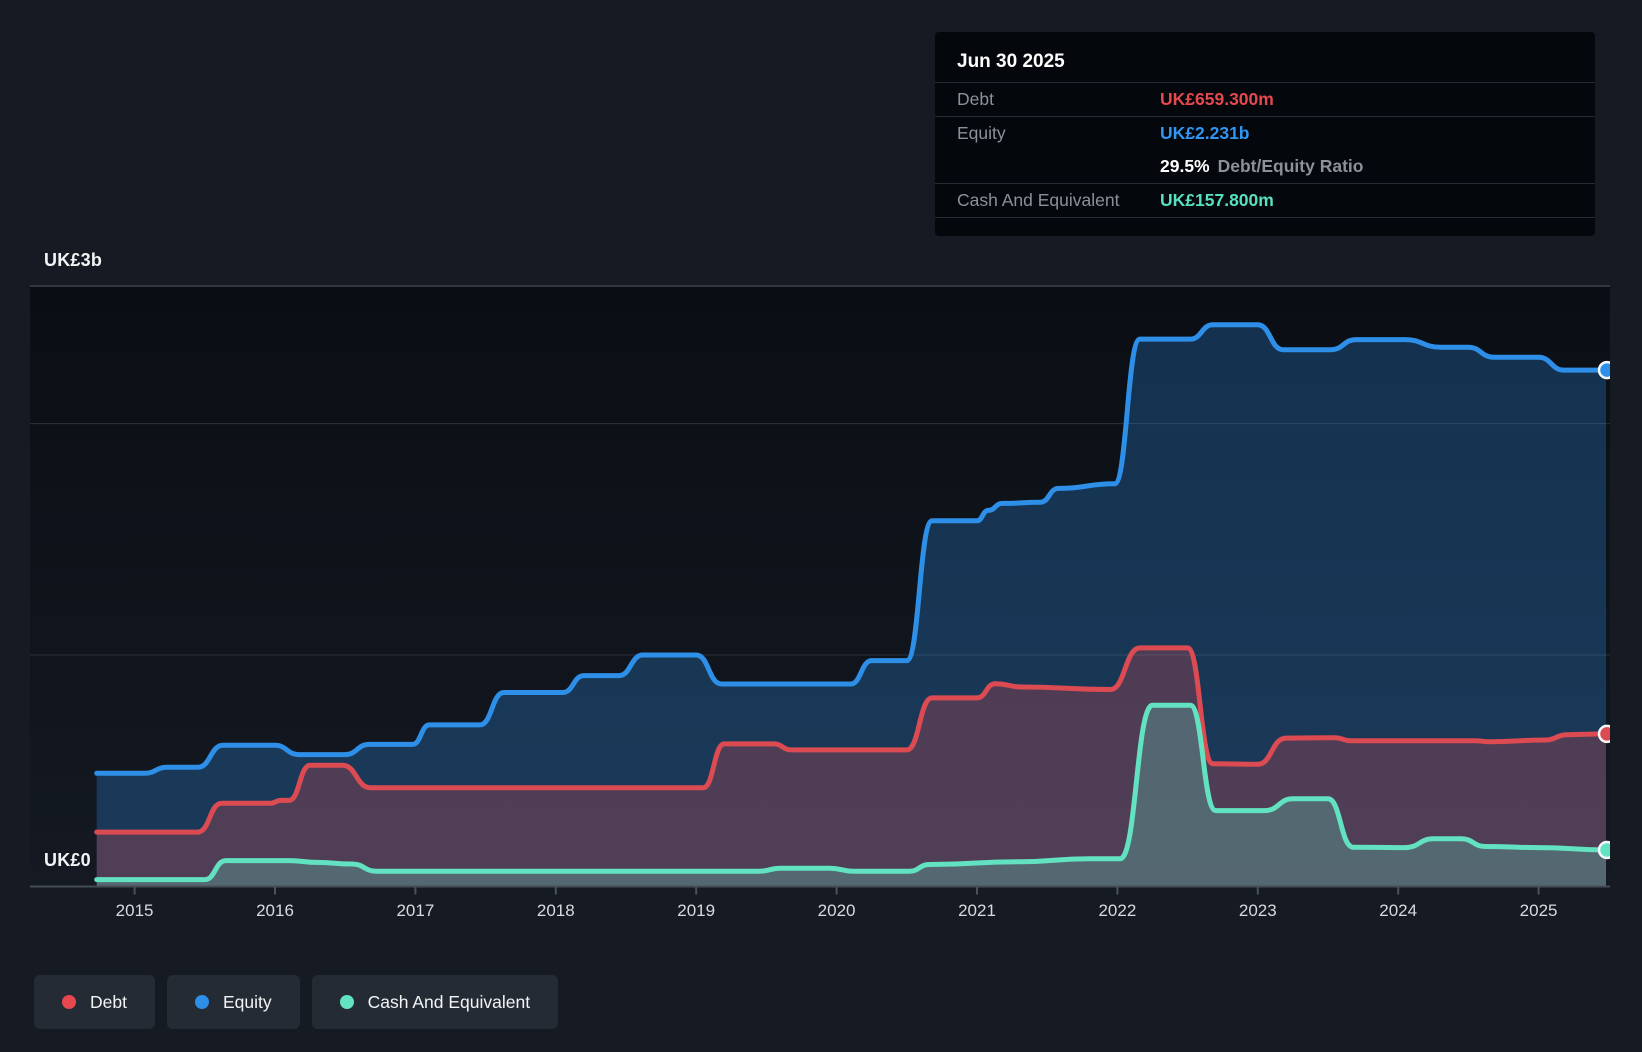 This screenshot has height=1052, width=1642. I want to click on x-axis-label-2020: 2020, so click(836, 910).